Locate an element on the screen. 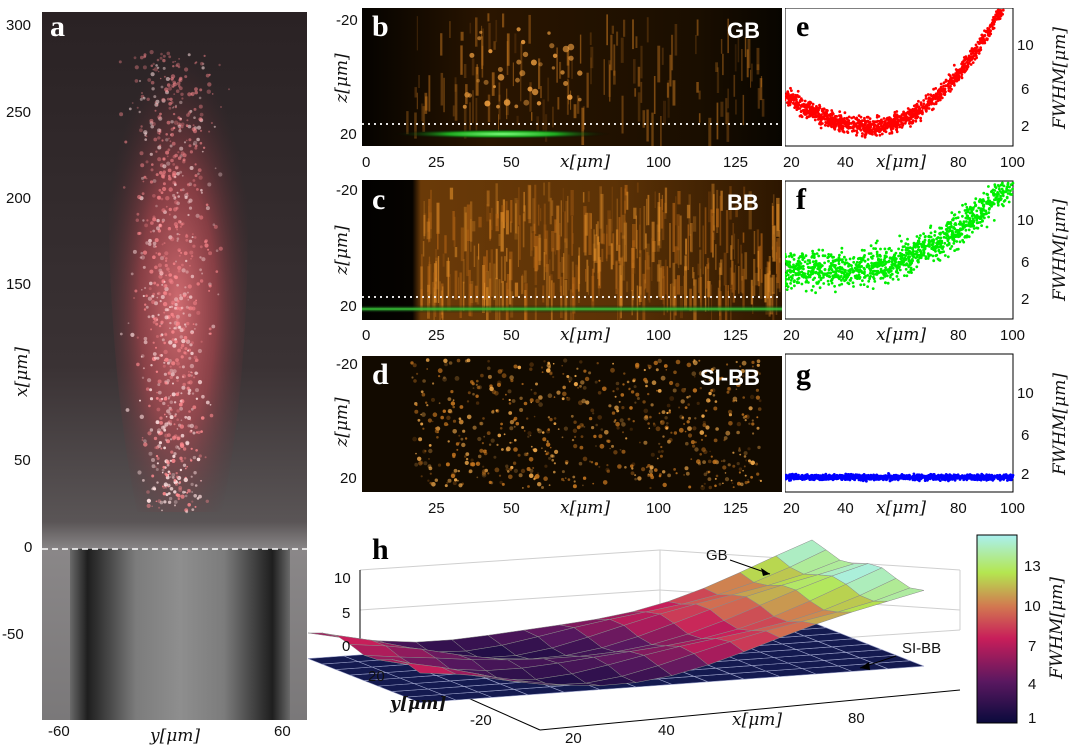  panel-a-ytick: 200 is located at coordinates (19, 198).